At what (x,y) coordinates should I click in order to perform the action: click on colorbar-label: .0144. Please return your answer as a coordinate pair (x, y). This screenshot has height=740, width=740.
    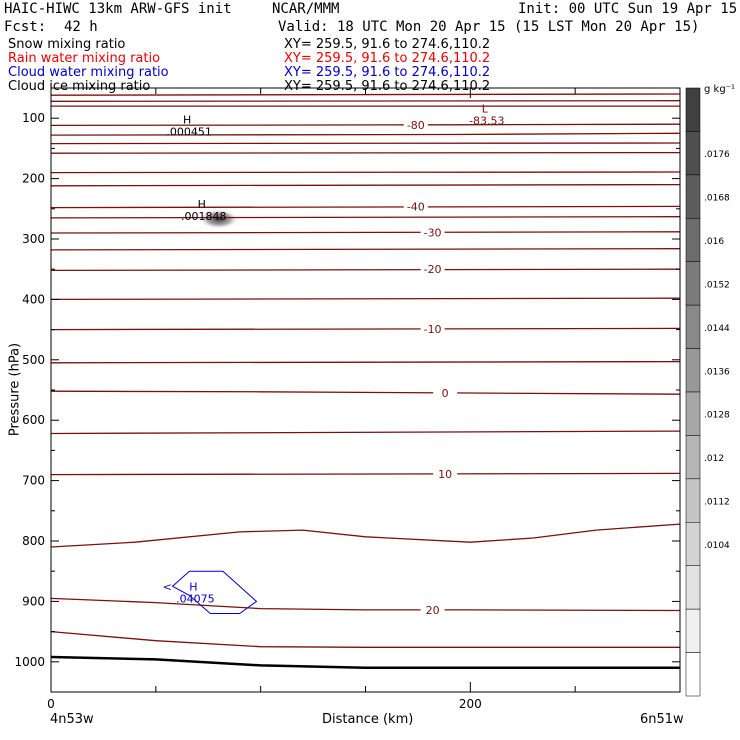
    Looking at the image, I should click on (717, 329).